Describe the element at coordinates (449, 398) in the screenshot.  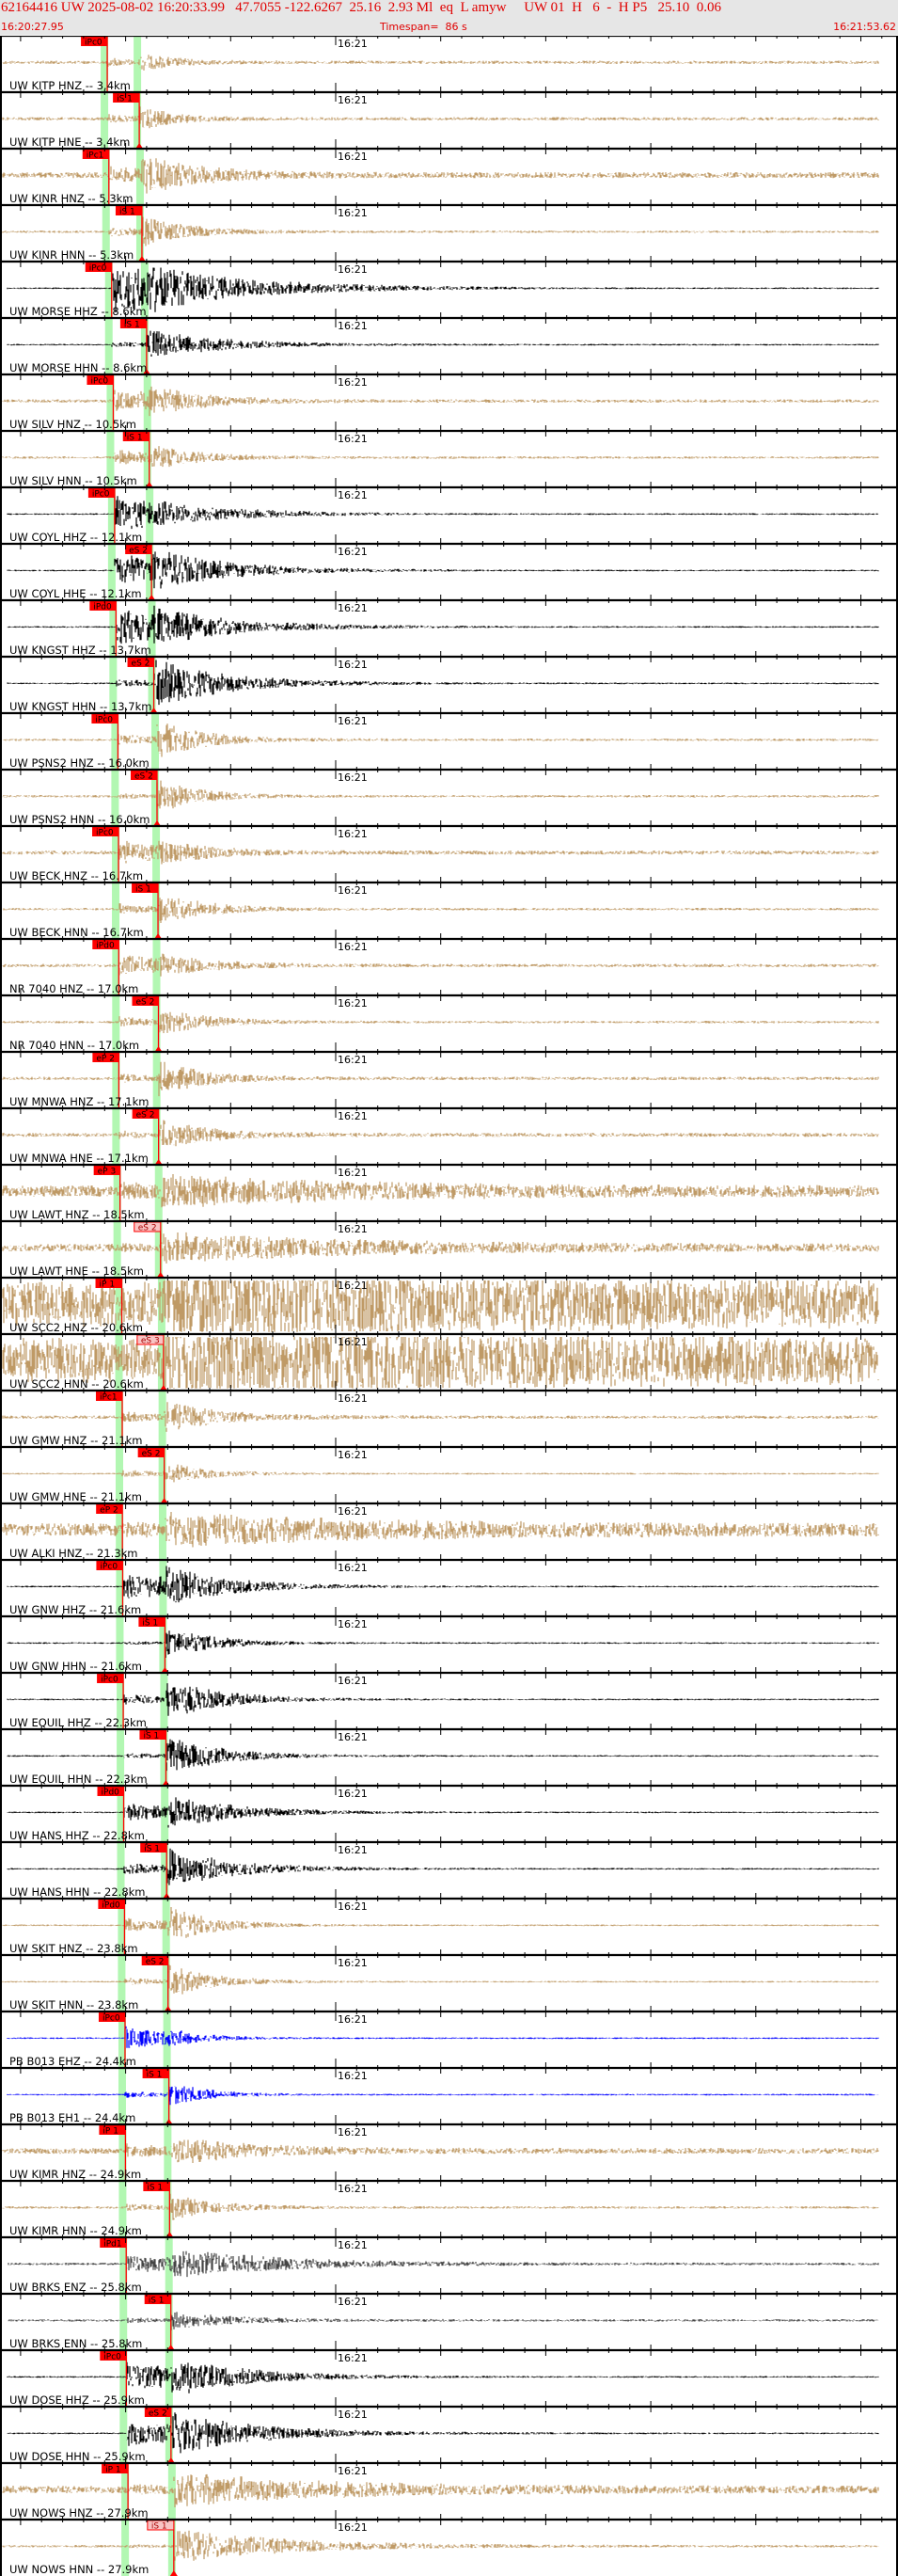
I see `seismogram-panel: iPc0 16:21 UW SILV HNZ -- 10.5km` at that location.